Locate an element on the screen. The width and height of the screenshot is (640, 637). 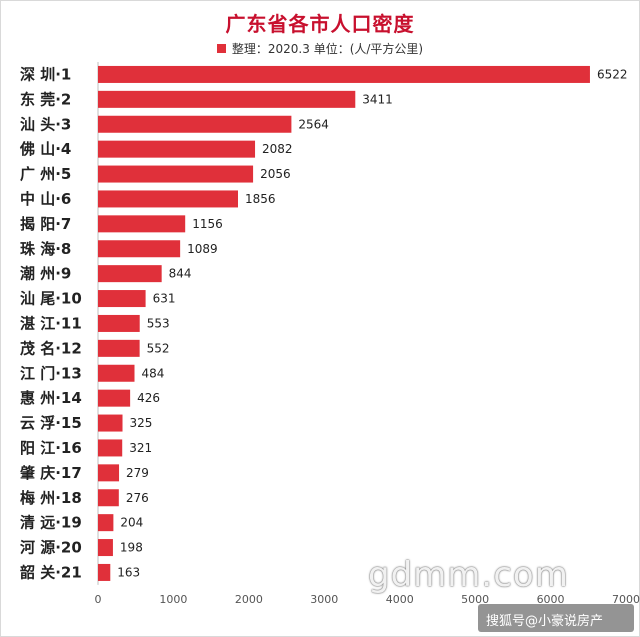
chart-title: 广东省各市人口密度 is located at coordinates (320, 24).